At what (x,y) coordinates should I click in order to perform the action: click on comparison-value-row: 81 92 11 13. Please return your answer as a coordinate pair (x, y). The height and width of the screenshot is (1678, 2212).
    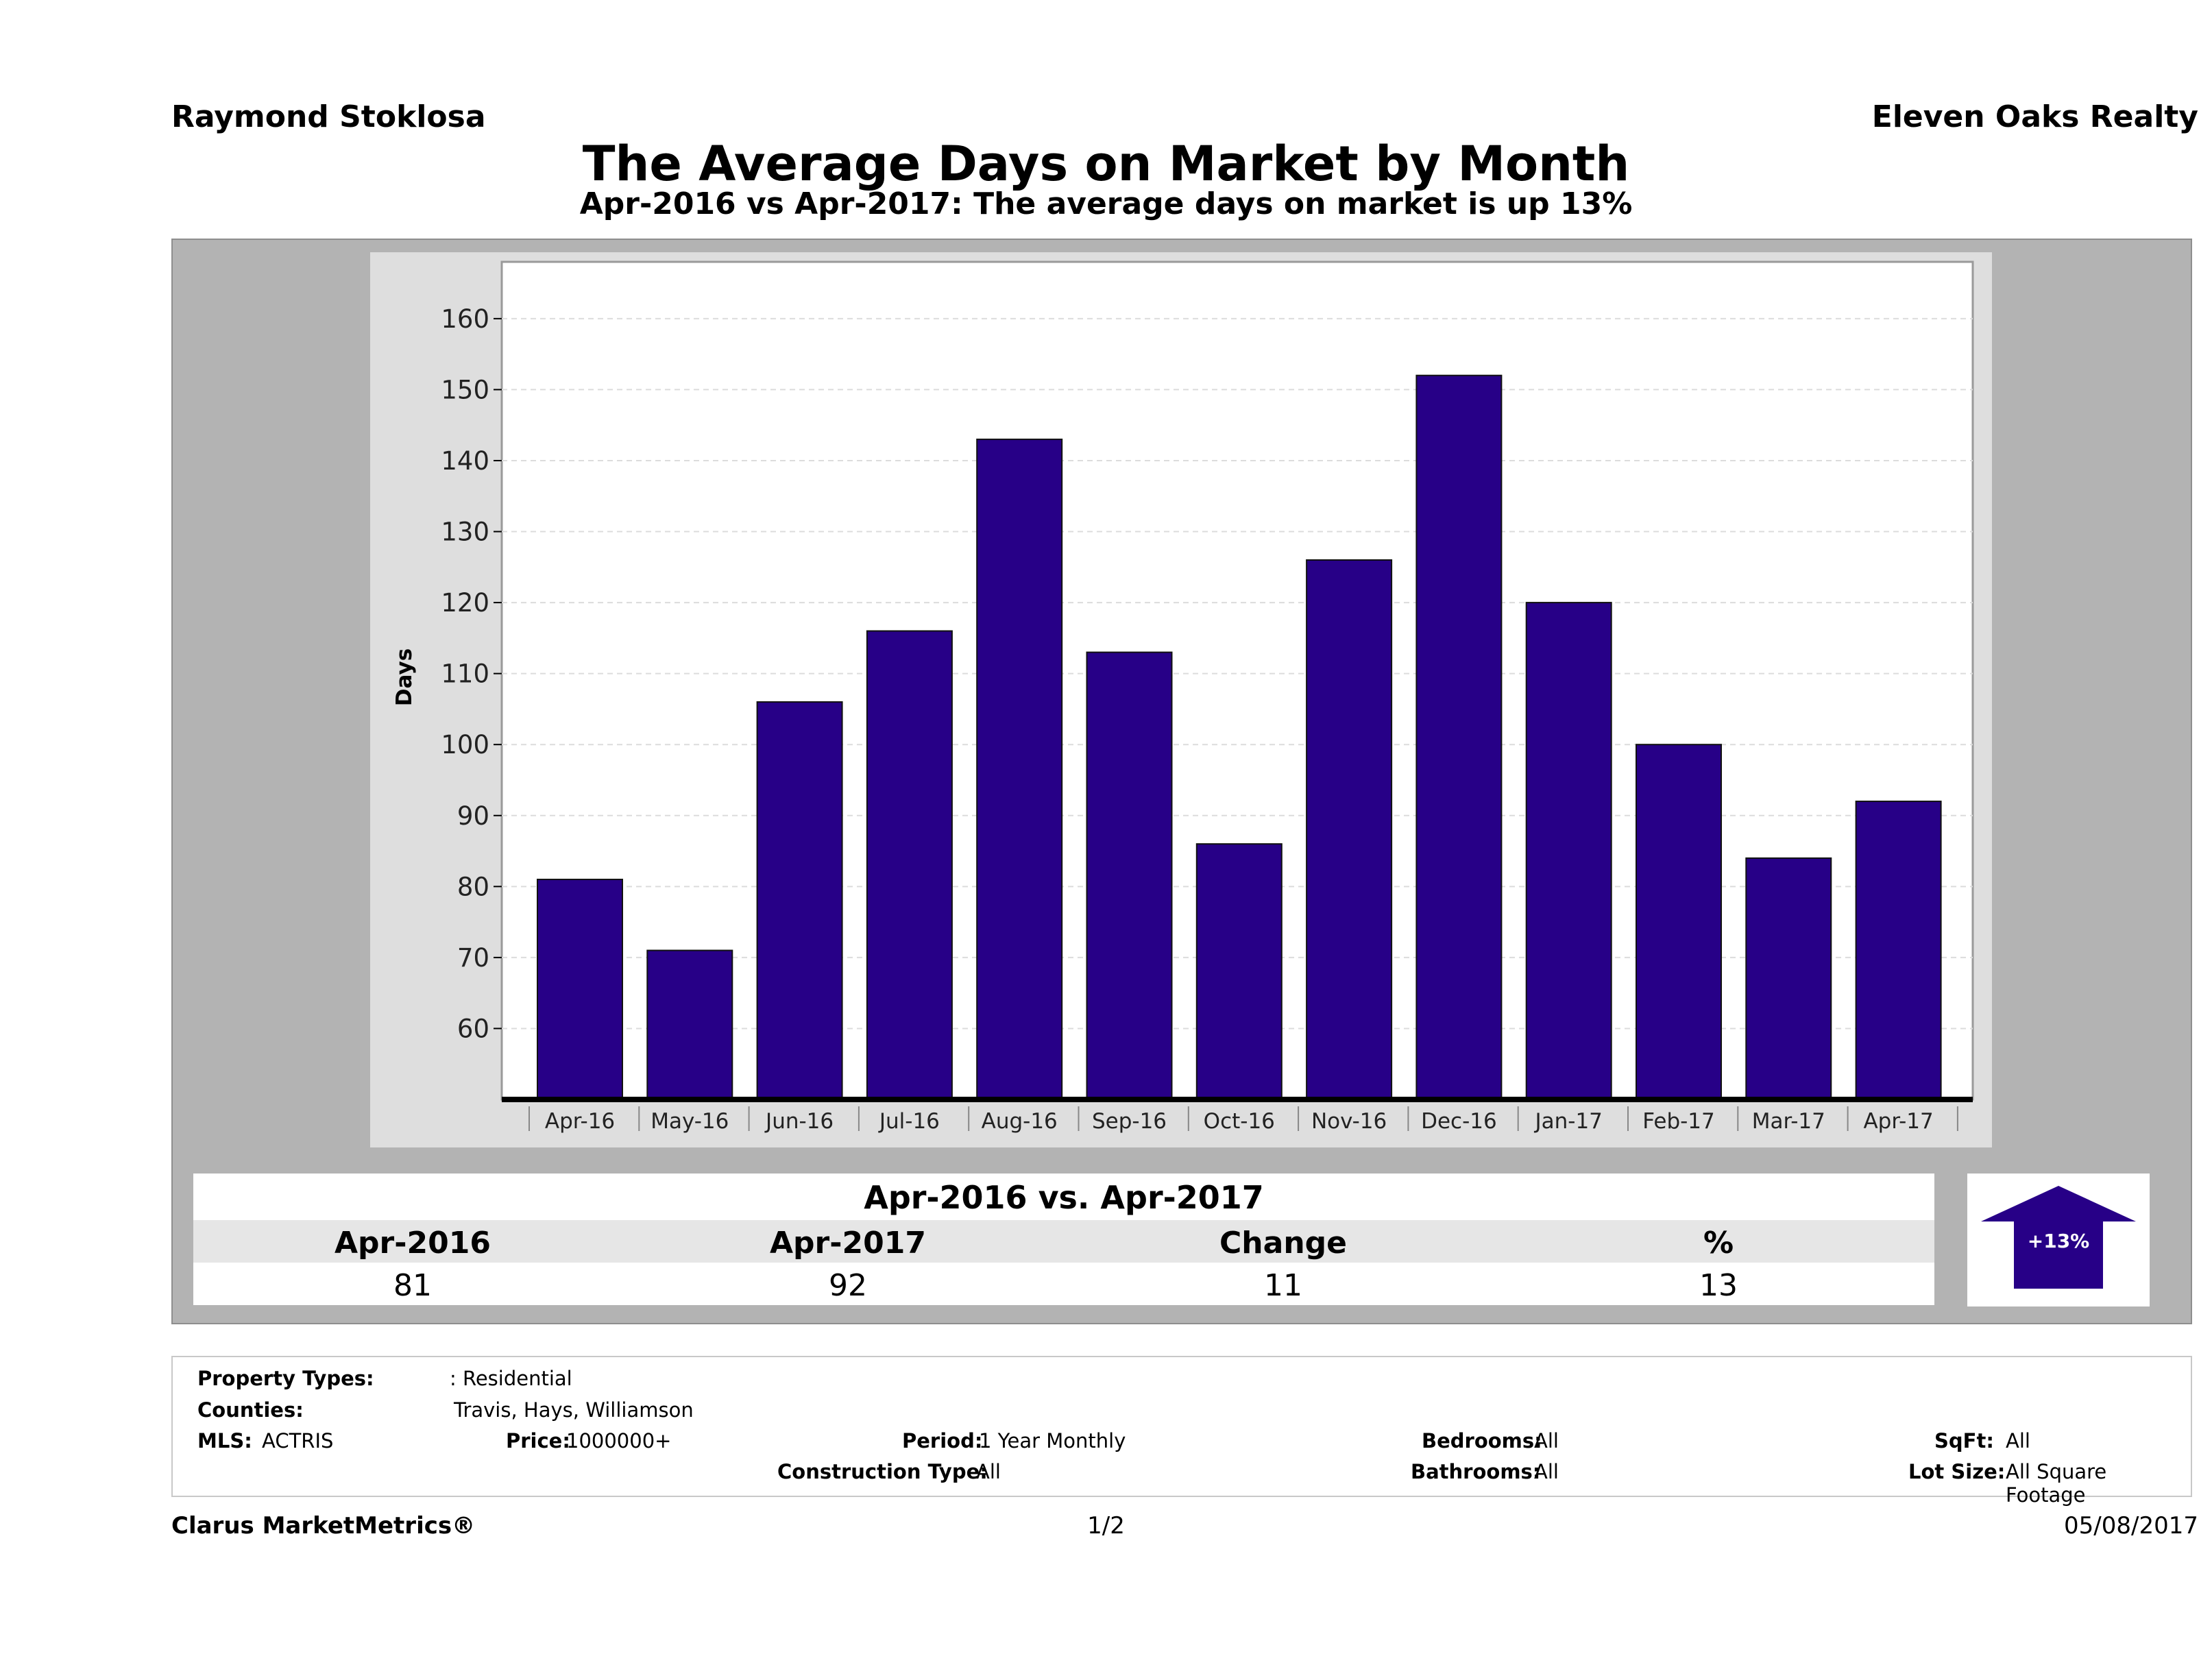
    Looking at the image, I should click on (1063, 1284).